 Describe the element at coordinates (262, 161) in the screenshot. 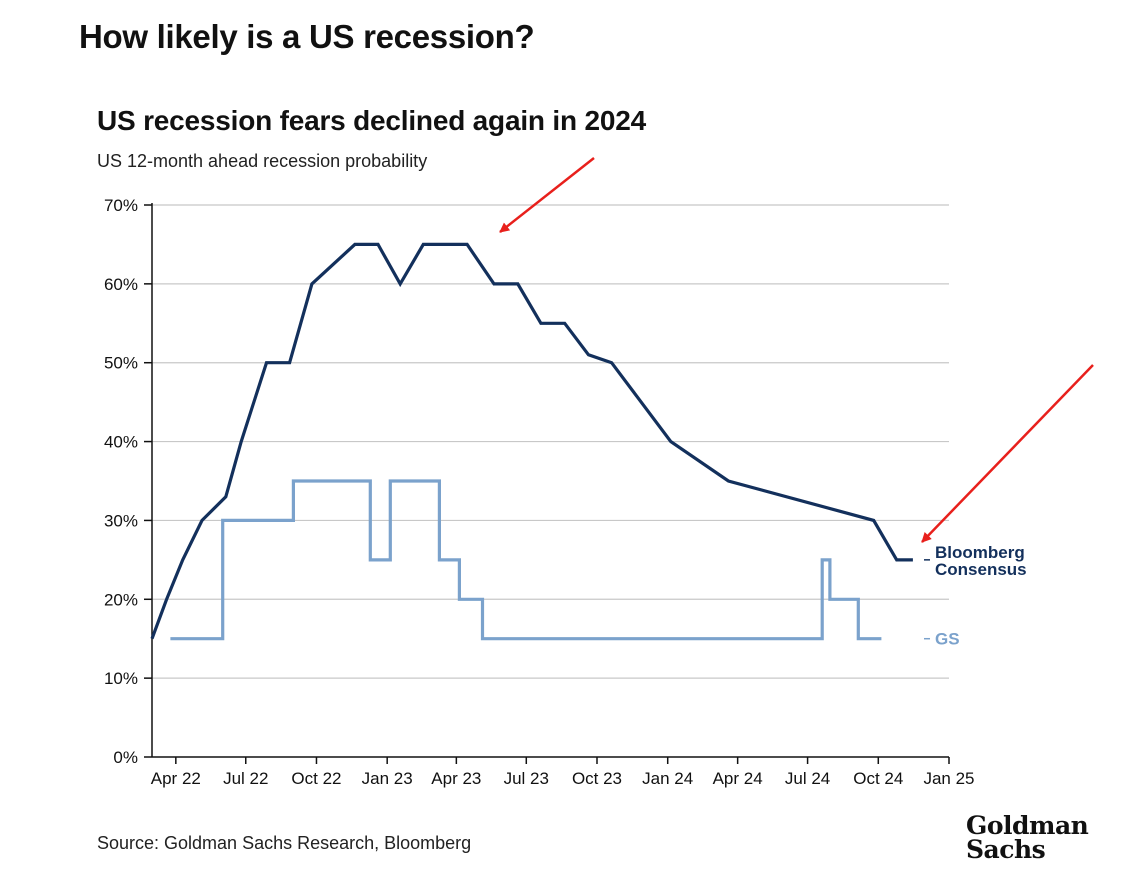

I see `chart-subtitle: US 12-month ahead recession probability` at that location.